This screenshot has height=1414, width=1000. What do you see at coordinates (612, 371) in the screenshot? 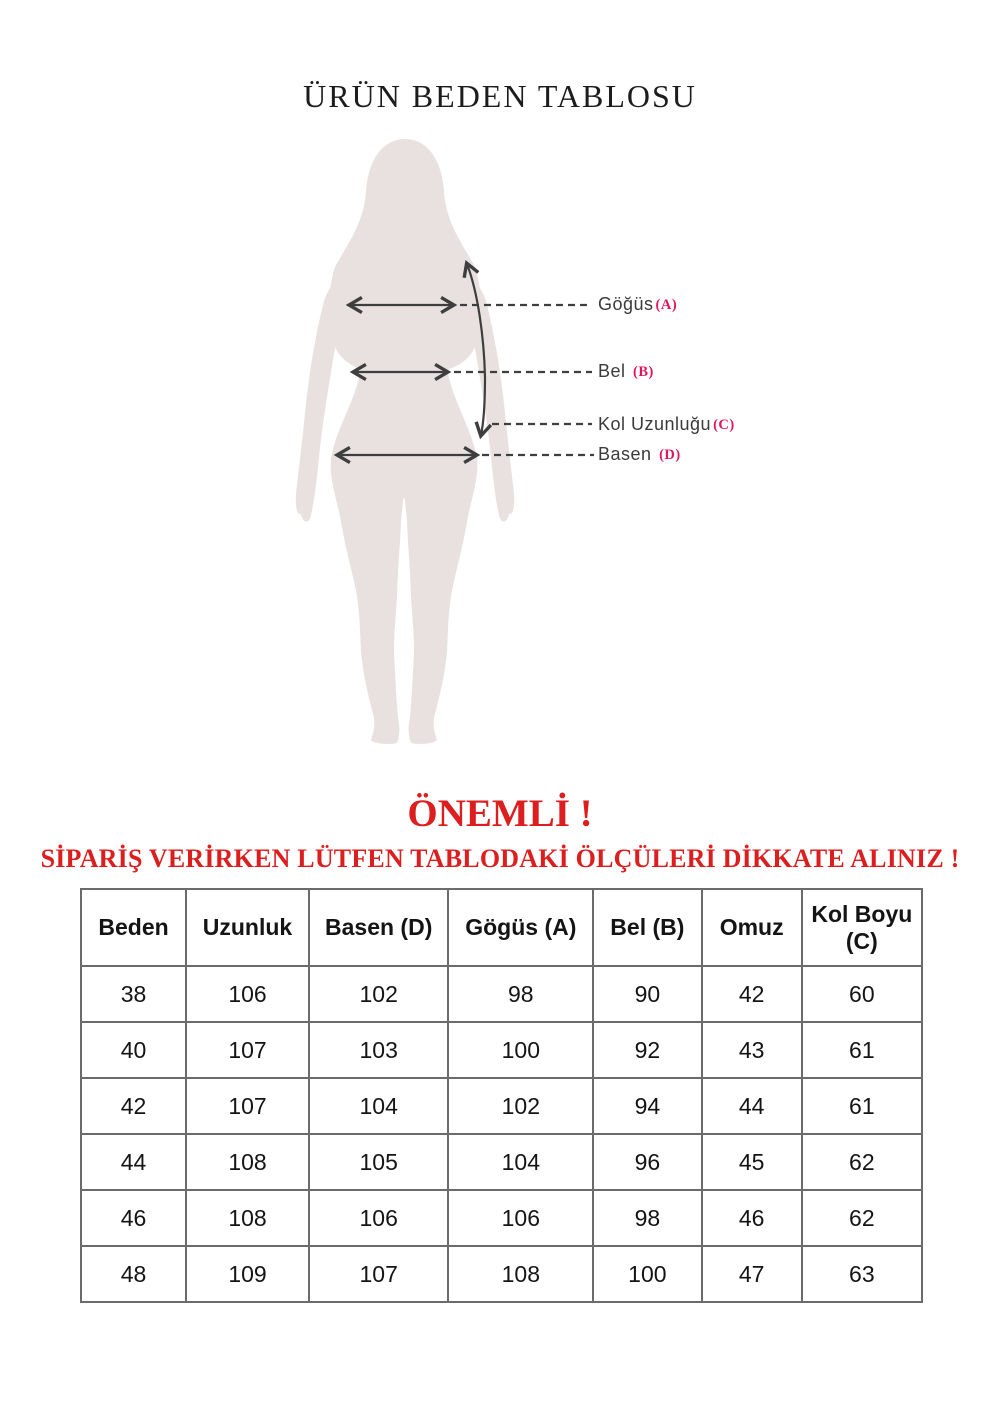
I see `label-waist-text: Bel` at bounding box center [612, 371].